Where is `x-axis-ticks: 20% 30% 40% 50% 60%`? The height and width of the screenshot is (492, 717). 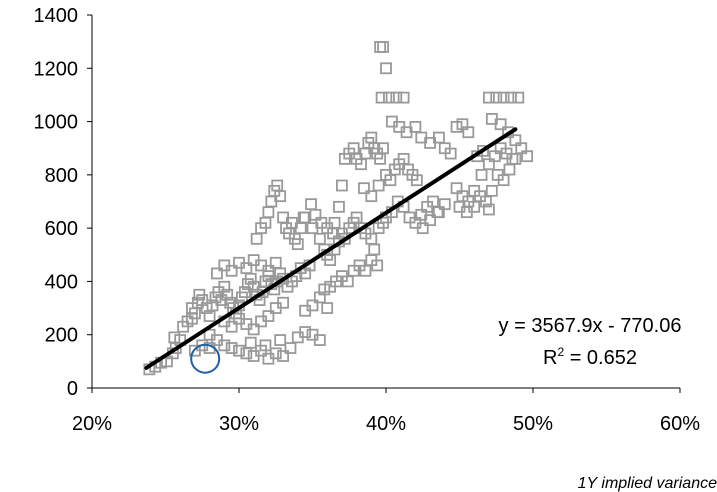 x-axis-ticks: 20% 30% 40% 50% 60% is located at coordinates (386, 411).